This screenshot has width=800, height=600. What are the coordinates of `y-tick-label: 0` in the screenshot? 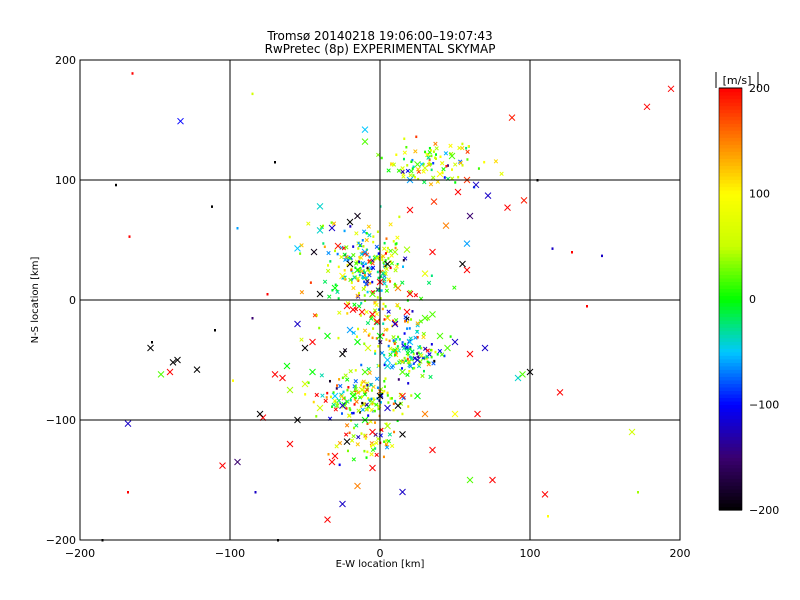 It's located at (72, 300).